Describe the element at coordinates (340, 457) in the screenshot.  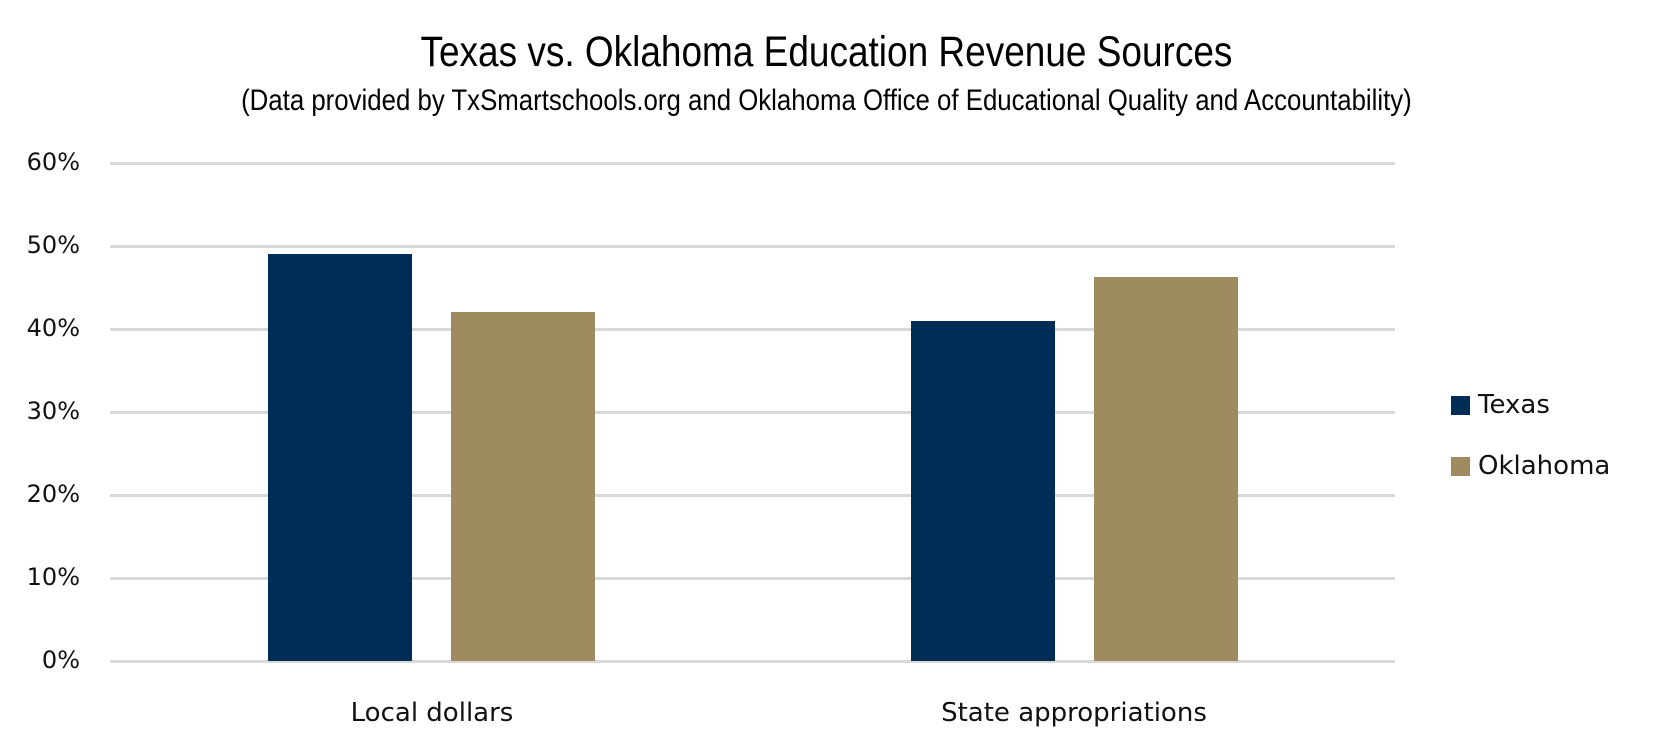
I see `bar-texas-local` at that location.